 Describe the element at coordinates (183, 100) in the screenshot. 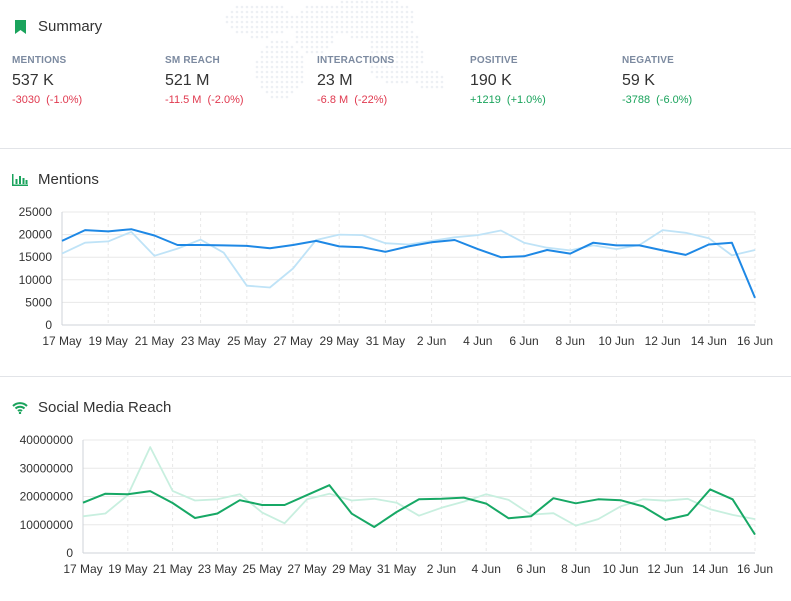

I see `kpi-delta-abs: -11.5 M` at that location.